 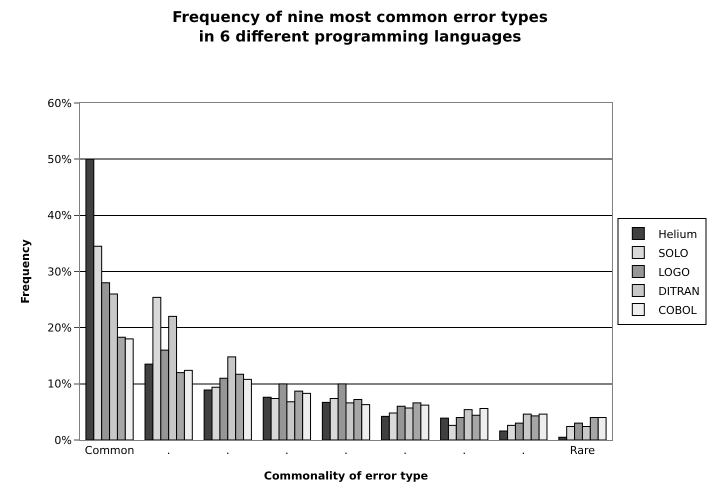 What do you see at coordinates (583, 451) in the screenshot?
I see `x-tick-label: Rare` at bounding box center [583, 451].